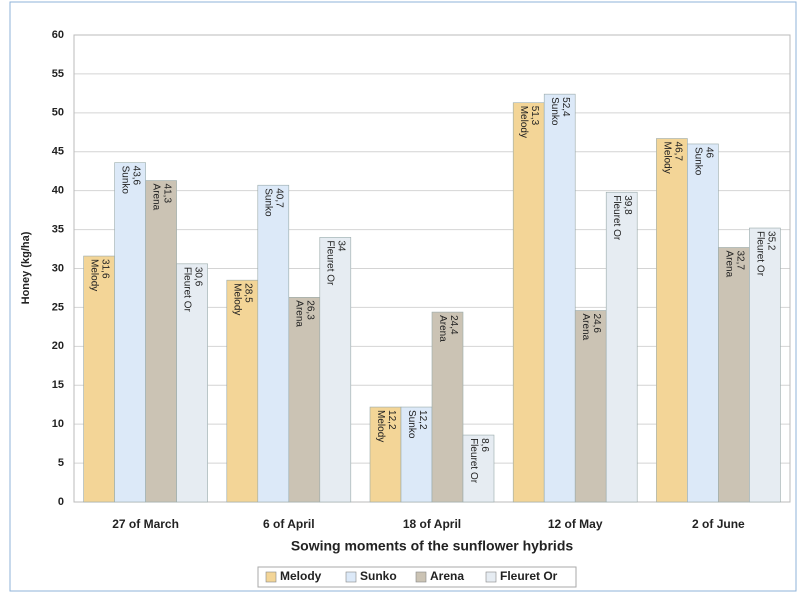 The height and width of the screenshot is (593, 800). Describe the element at coordinates (104, 269) in the screenshot. I see `data-label: 31,6` at that location.